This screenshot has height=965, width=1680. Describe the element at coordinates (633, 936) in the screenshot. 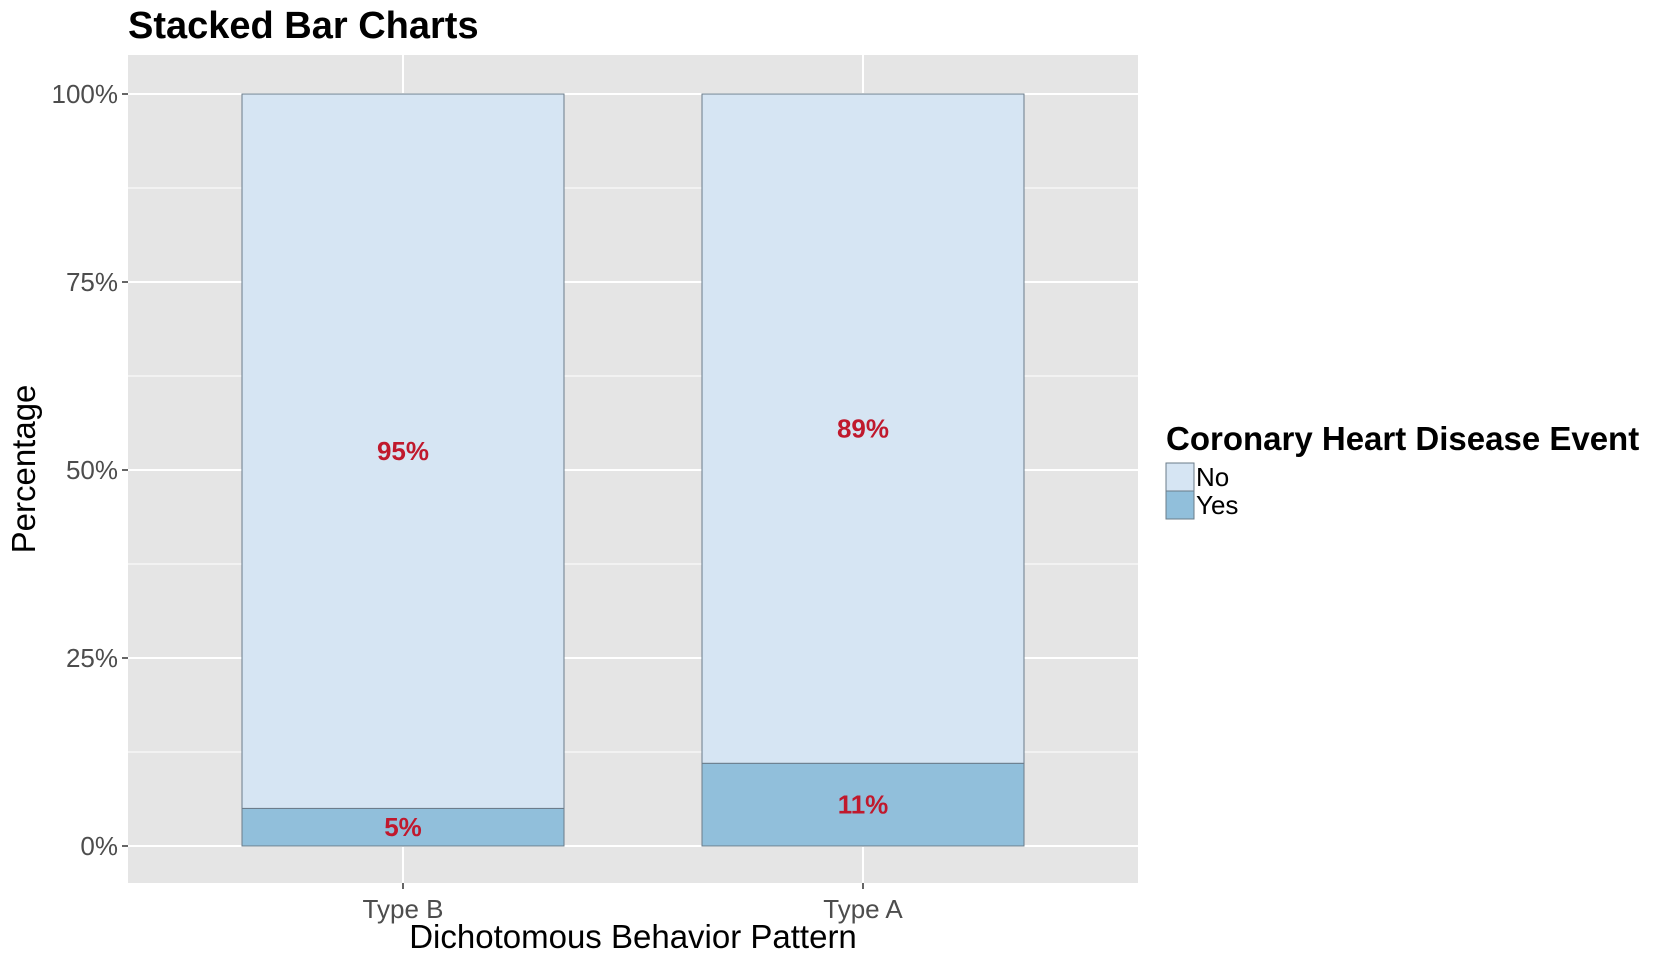

I see `x-axis-title: Dichotomous Behavior Pattern` at that location.